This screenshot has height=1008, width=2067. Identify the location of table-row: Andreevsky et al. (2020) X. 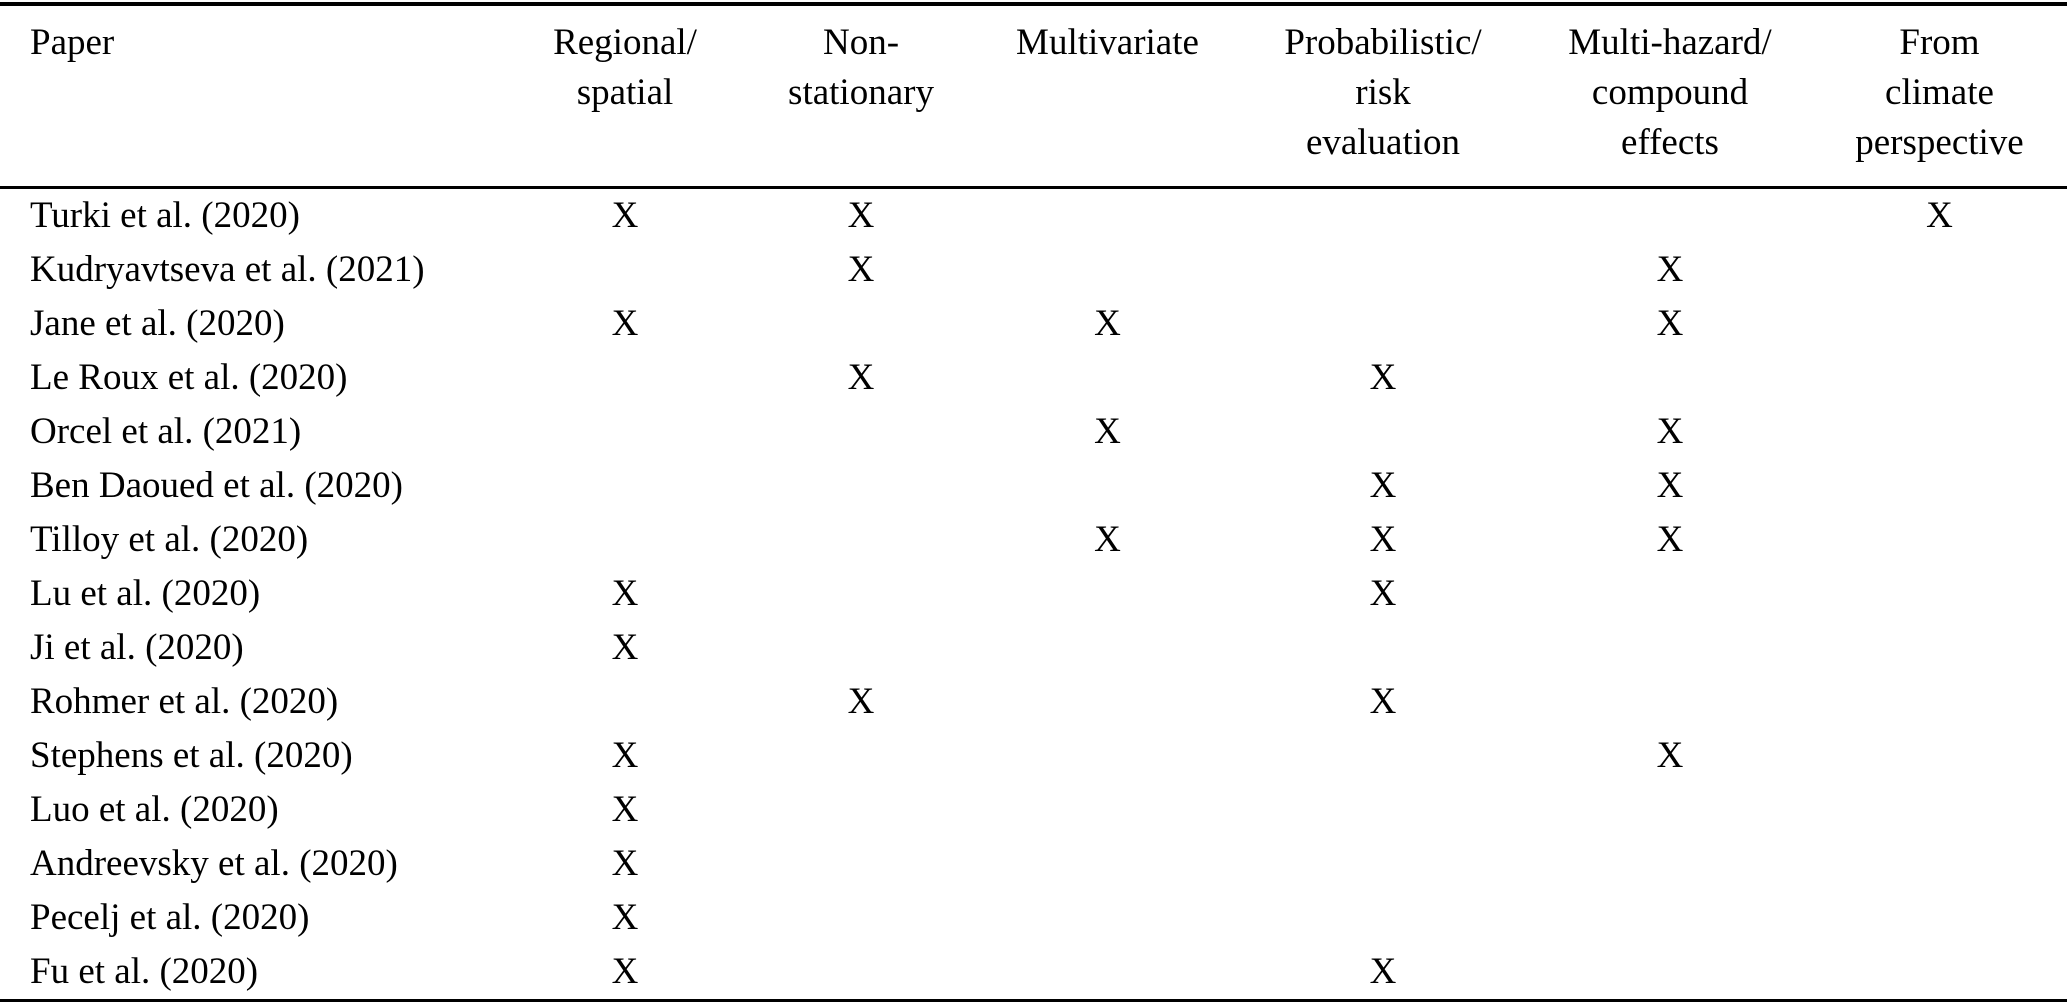
(1033, 864).